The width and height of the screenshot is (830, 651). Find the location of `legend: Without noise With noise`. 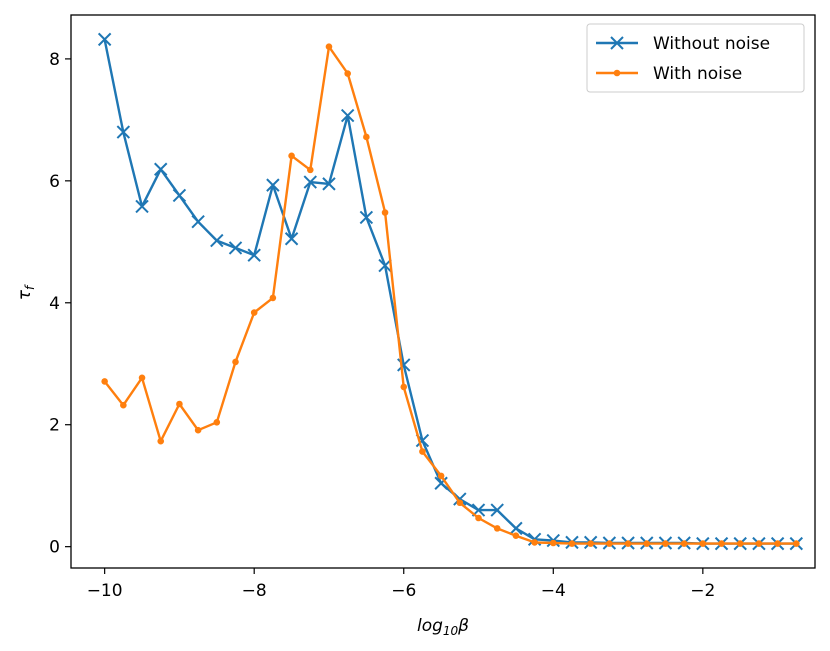

legend: Without noise With noise is located at coordinates (695, 58).